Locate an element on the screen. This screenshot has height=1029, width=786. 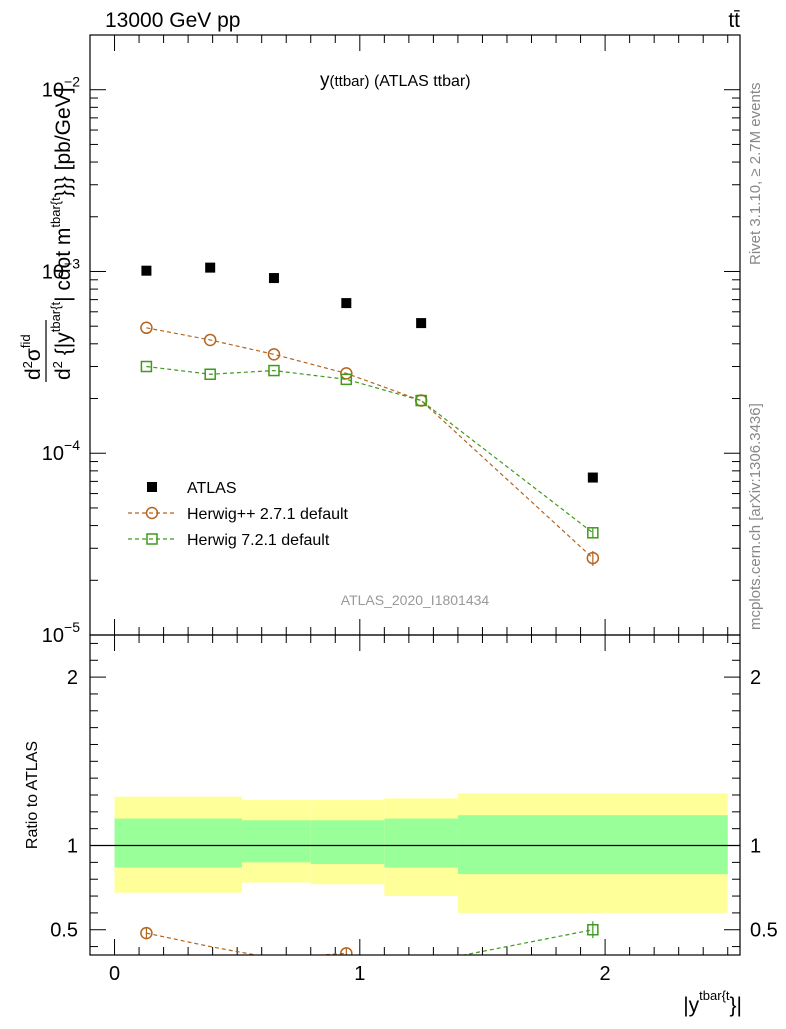
legend-label: ATLAS is located at coordinates (212, 488).